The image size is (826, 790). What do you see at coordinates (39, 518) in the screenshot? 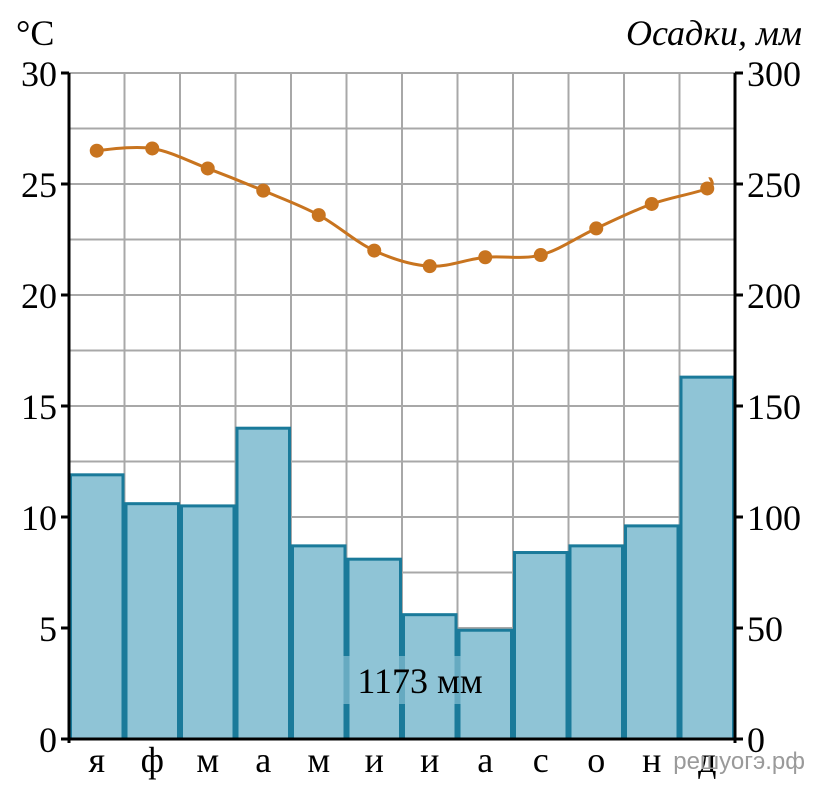
I see `temperature-tick-label: 10` at bounding box center [39, 518].